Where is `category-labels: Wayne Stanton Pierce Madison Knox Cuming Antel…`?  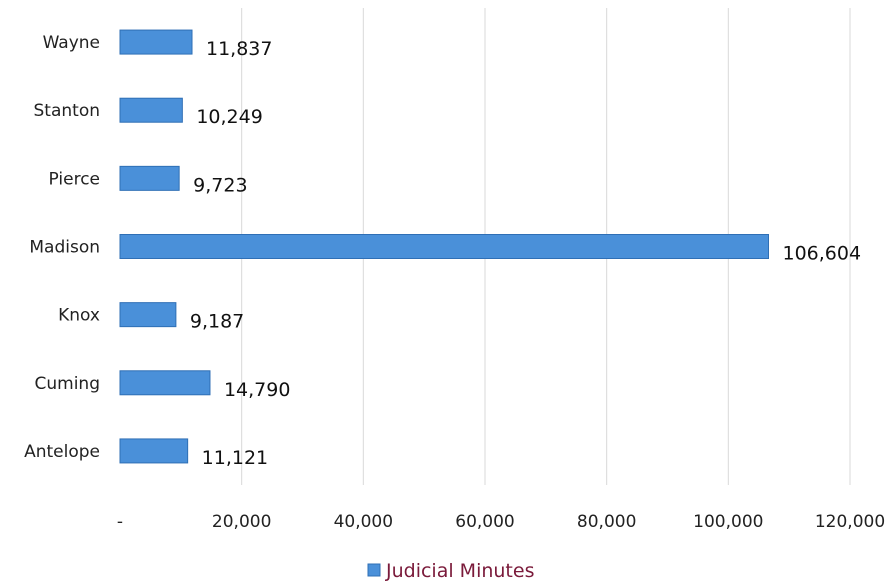
category-labels: Wayne Stanton Pierce Madison Knox Cuming Antel… is located at coordinates (62, 247).